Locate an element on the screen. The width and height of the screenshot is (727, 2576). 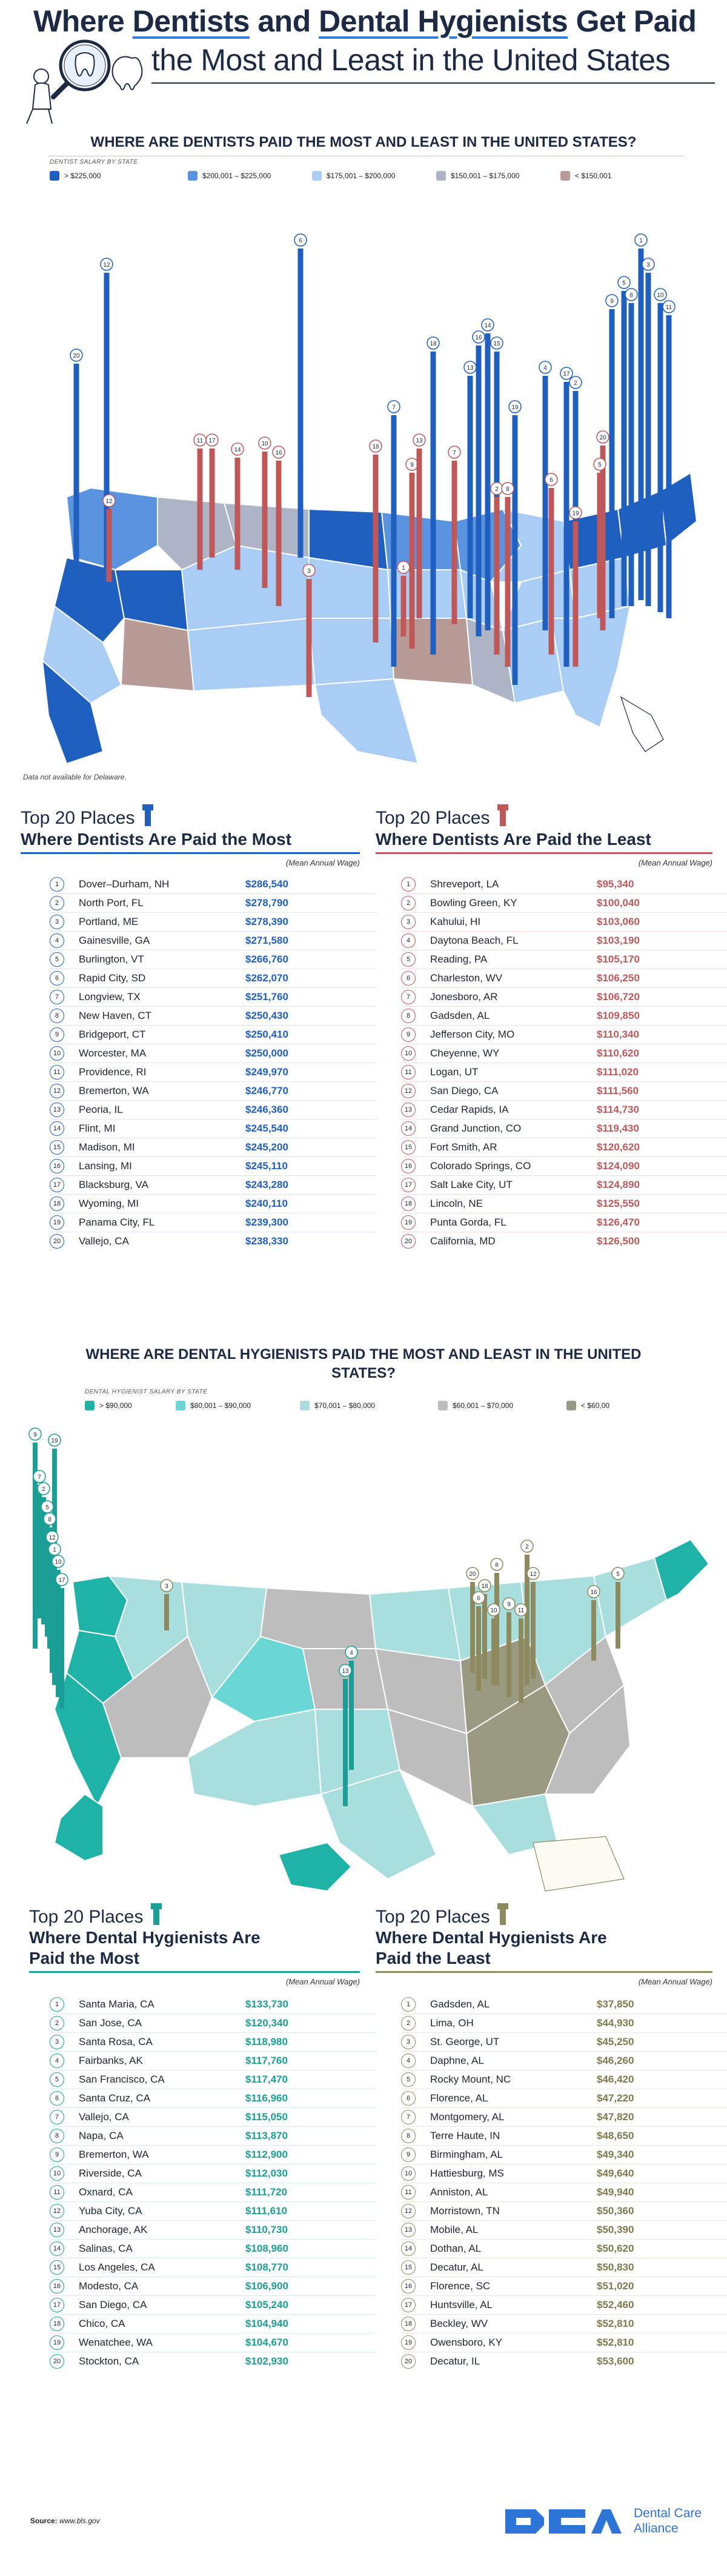
place-name: Punta Gorda, FL is located at coordinates (468, 1222).